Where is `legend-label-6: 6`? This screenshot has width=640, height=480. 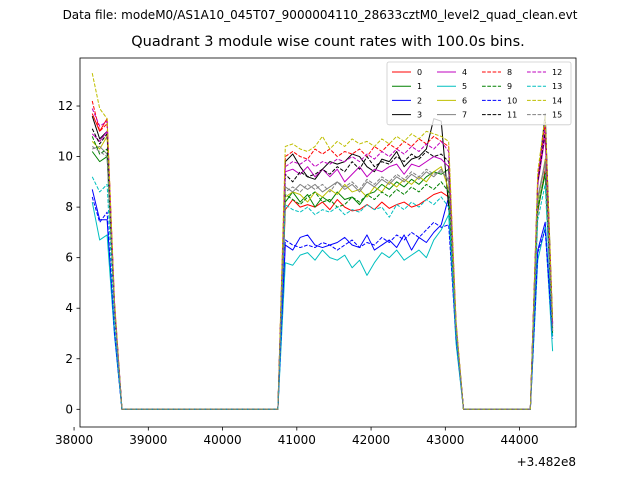 legend-label-6: 6 is located at coordinates (464, 100).